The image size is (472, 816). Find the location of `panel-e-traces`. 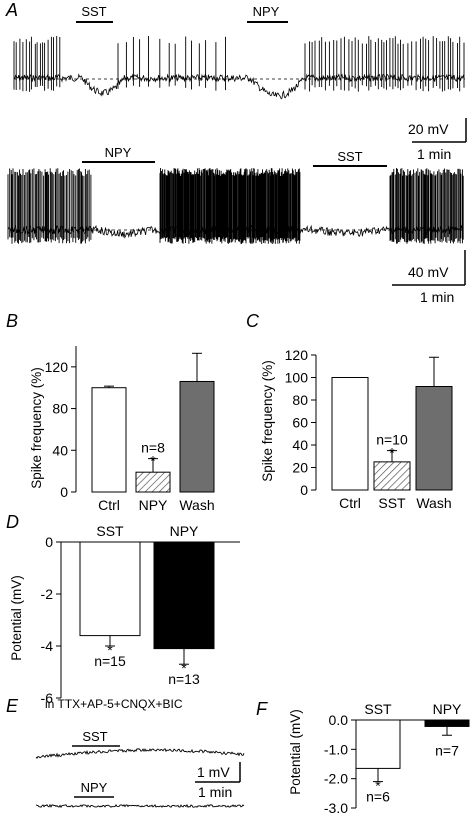

panel-e-traces is located at coordinates (140, 778).